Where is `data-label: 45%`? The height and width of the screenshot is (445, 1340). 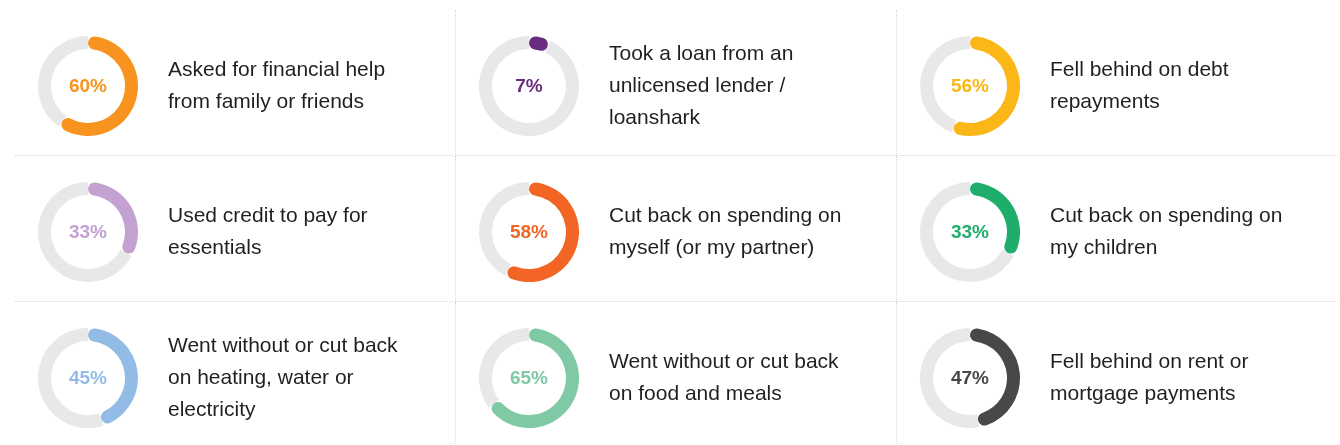
data-label: 45% is located at coordinates (88, 377).